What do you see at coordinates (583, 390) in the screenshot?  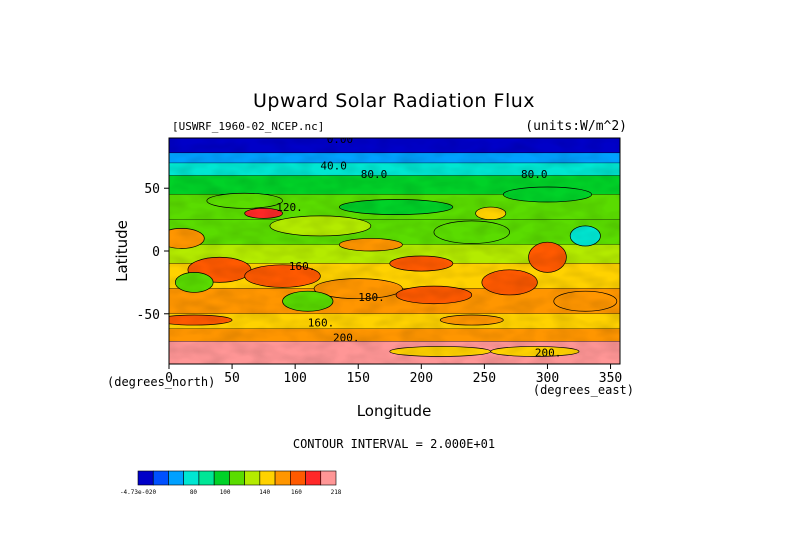 I see `x-unit-label: (degrees_east)` at bounding box center [583, 390].